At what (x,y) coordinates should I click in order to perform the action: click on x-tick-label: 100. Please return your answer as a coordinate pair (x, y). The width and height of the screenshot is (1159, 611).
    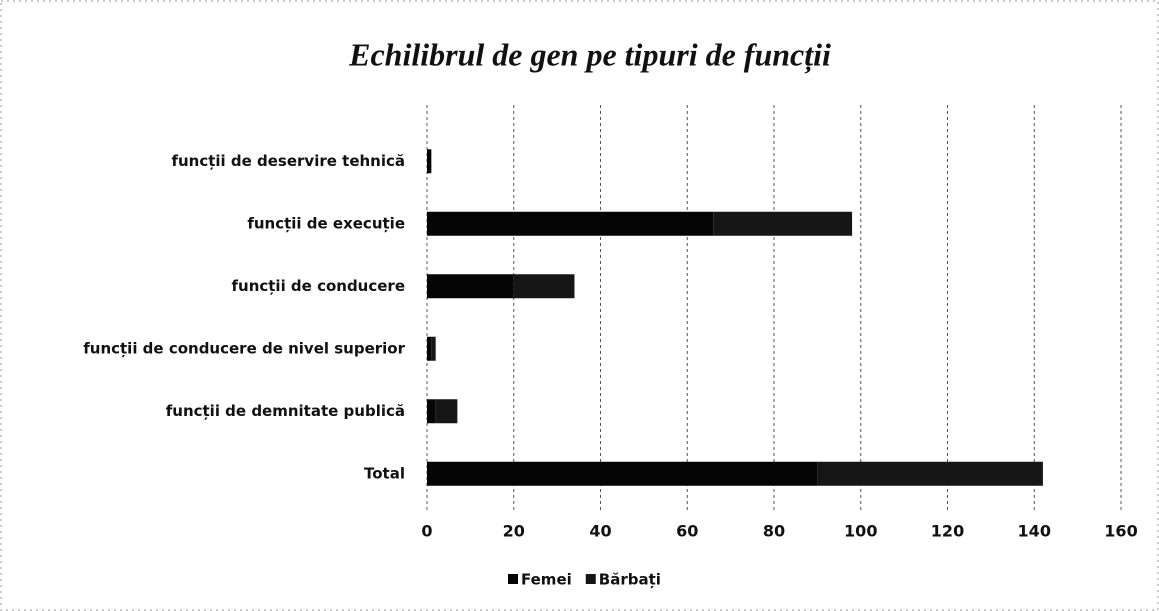
    Looking at the image, I should click on (860, 531).